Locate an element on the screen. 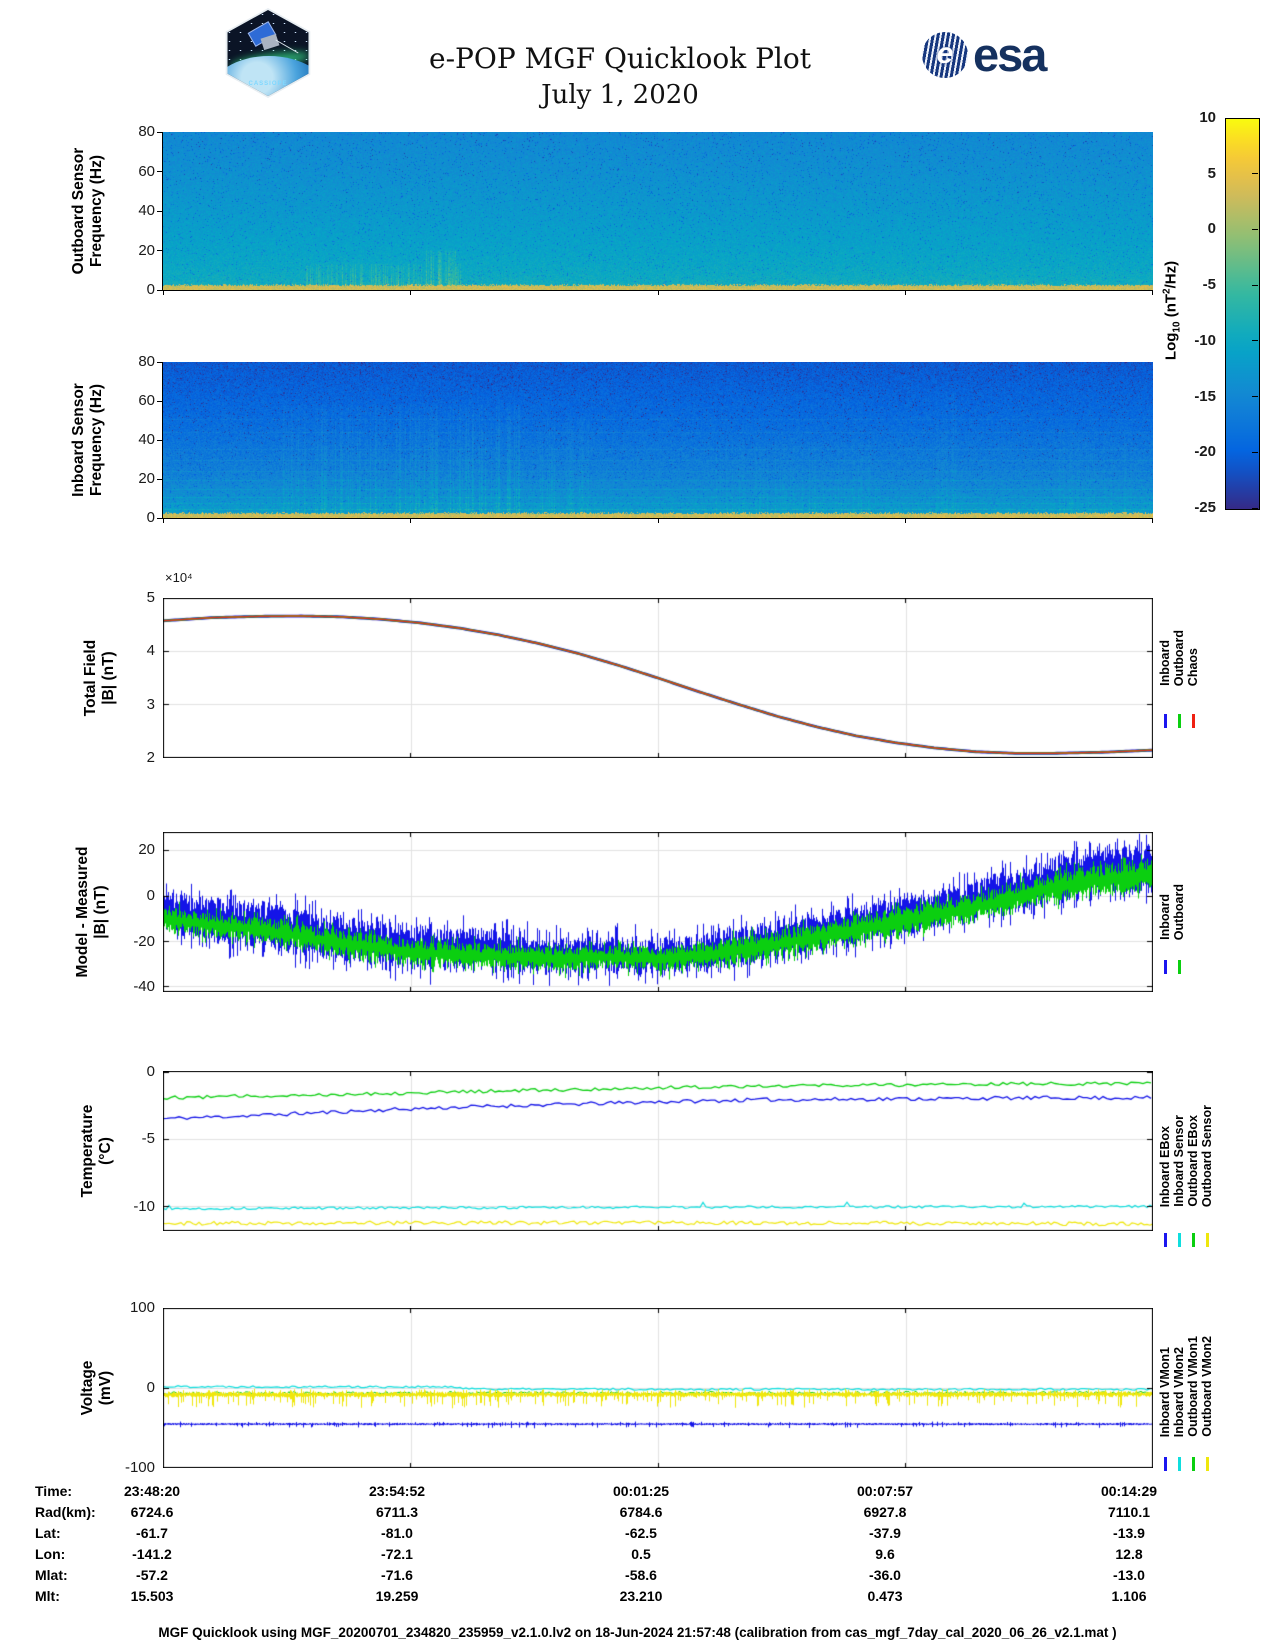 Image resolution: width=1275 pixels, height=1650 pixels. table-cell: -61.7 is located at coordinates (152, 1533).